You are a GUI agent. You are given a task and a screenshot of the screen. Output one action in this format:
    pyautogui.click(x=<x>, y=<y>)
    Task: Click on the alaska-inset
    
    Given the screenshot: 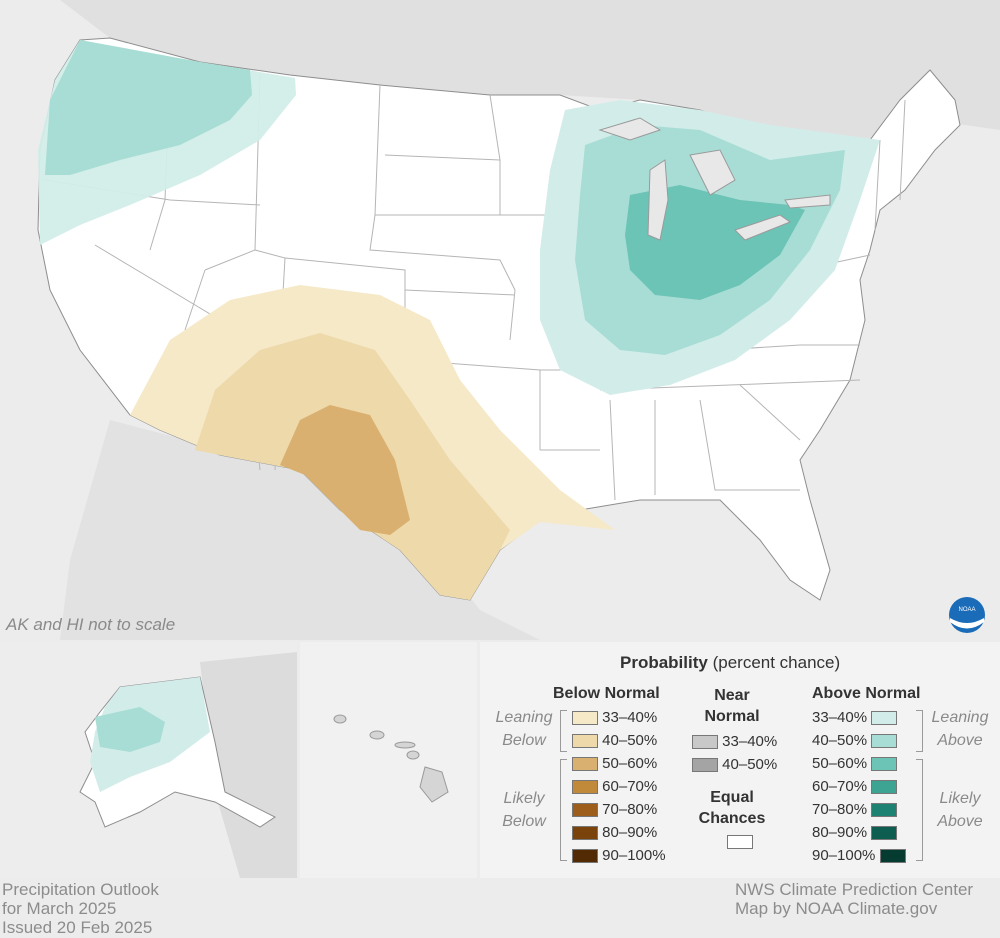 What is the action you would take?
    pyautogui.click(x=148, y=760)
    